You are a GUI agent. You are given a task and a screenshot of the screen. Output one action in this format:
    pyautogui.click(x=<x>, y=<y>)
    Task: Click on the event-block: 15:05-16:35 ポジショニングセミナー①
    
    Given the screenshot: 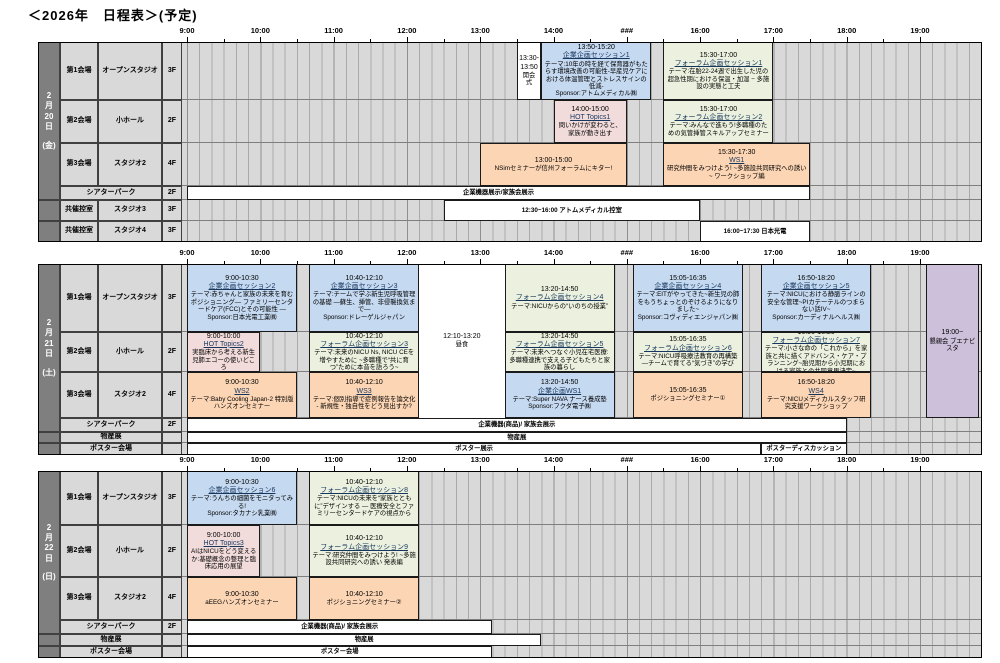 What is the action you would take?
    pyautogui.click(x=687, y=395)
    